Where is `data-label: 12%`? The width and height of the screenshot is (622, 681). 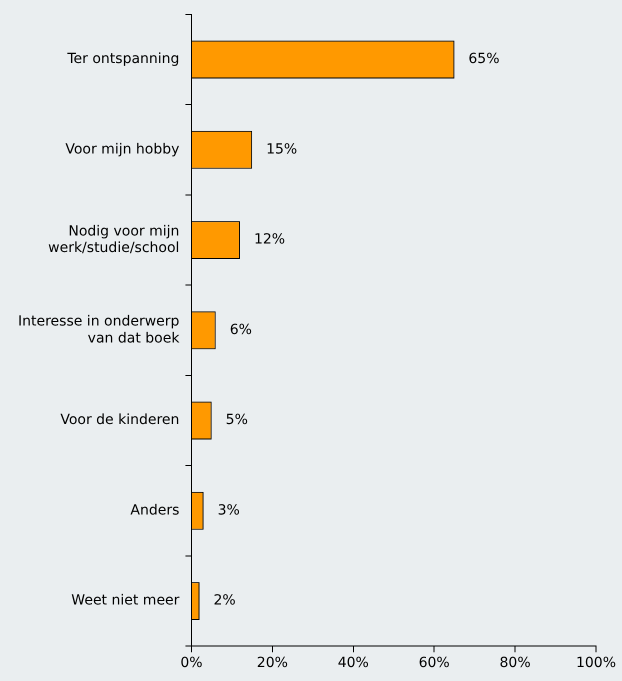
data-label: 12% is located at coordinates (270, 240).